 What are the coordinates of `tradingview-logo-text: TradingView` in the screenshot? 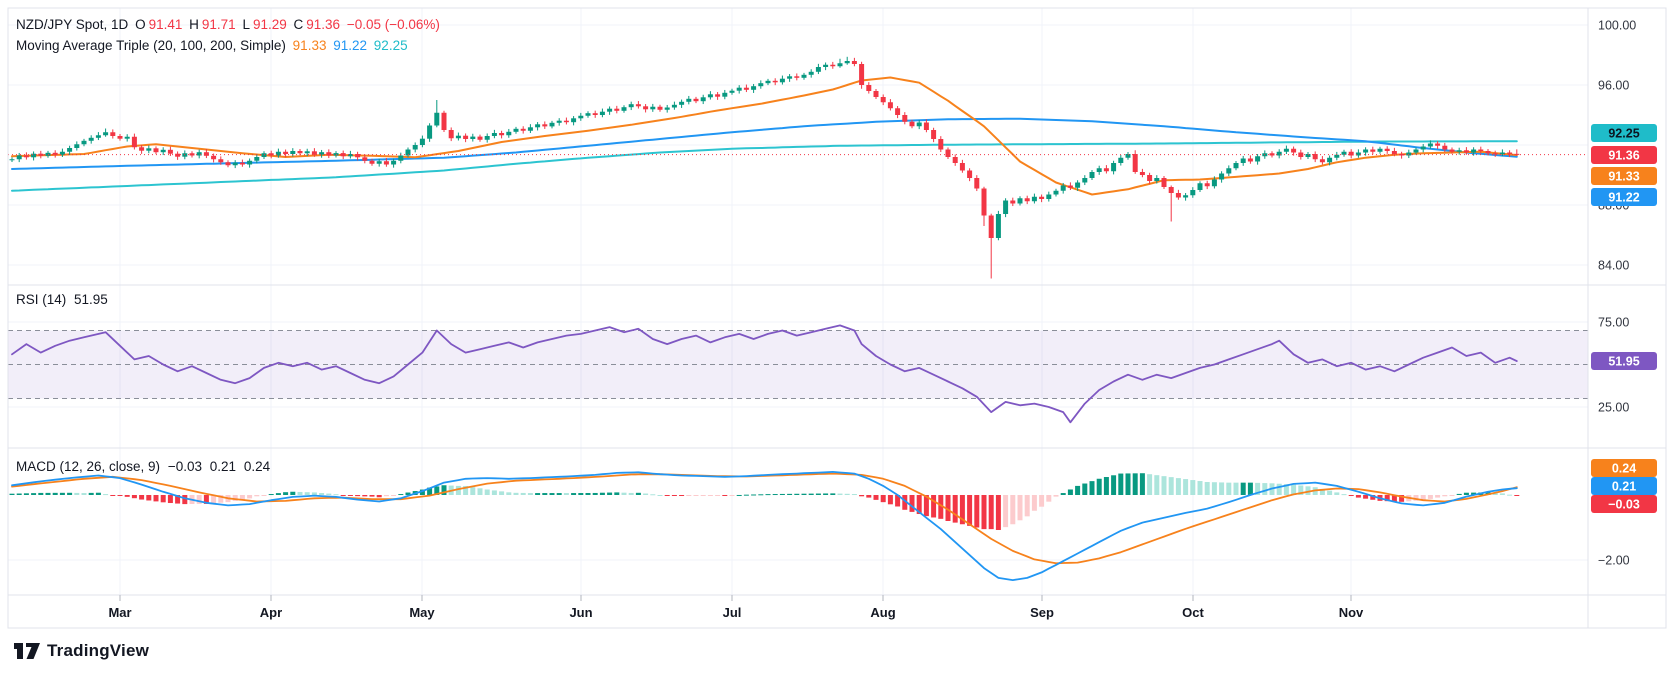 It's located at (98, 650).